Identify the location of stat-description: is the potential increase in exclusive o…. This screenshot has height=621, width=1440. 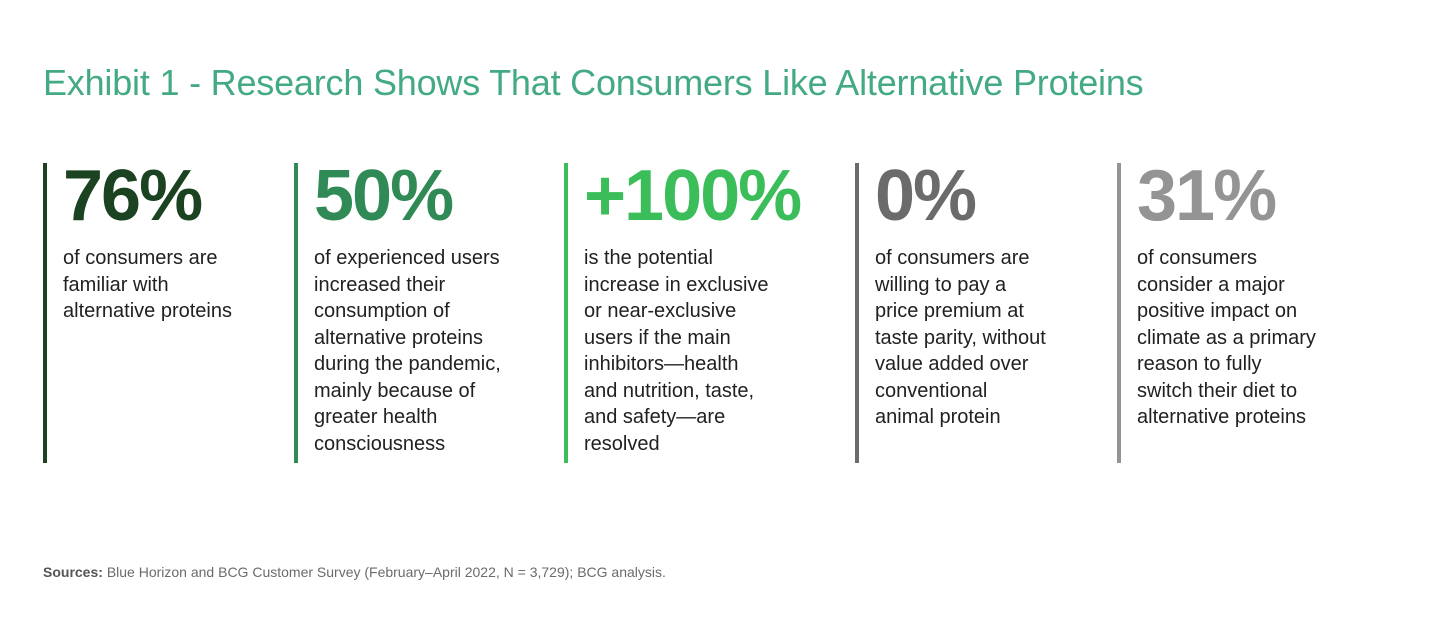
(676, 351).